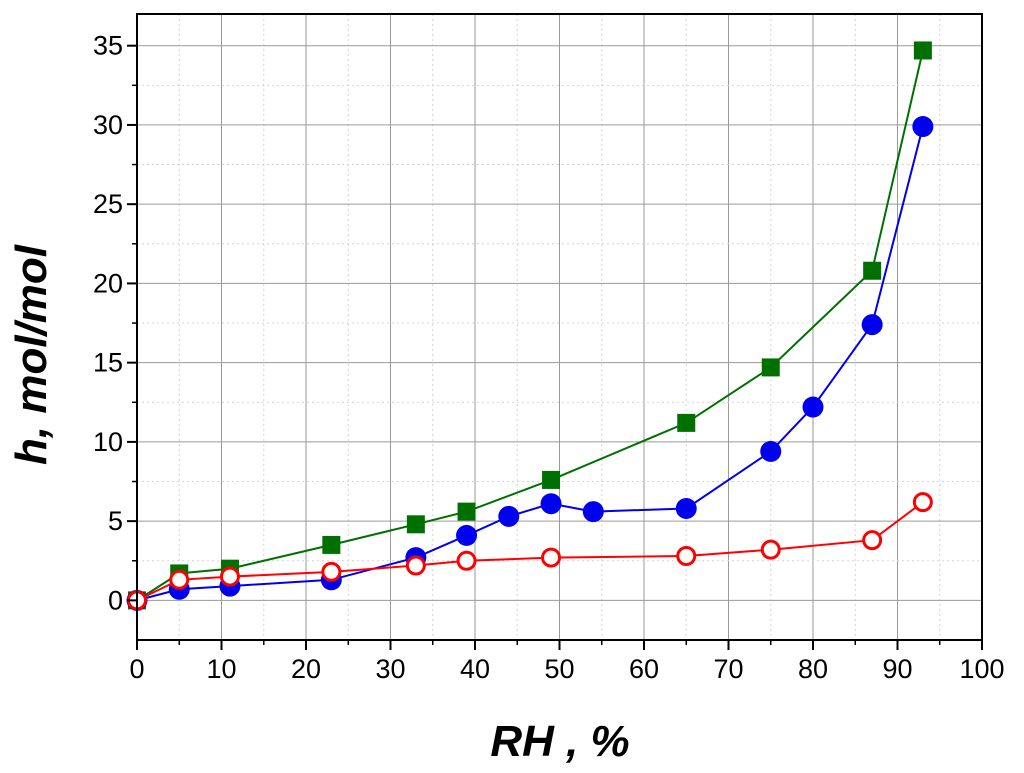  Describe the element at coordinates (813, 669) in the screenshot. I see `x-tick-label: 80` at that location.